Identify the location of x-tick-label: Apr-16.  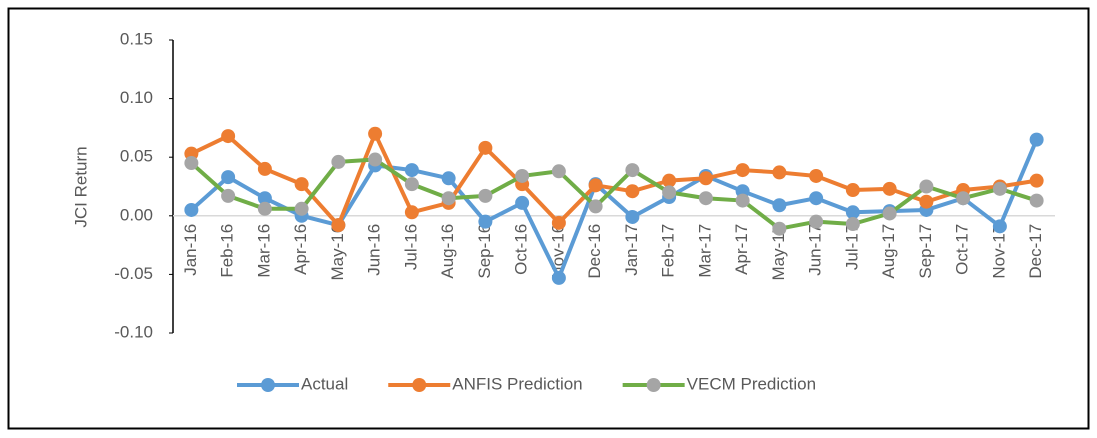
(300, 249).